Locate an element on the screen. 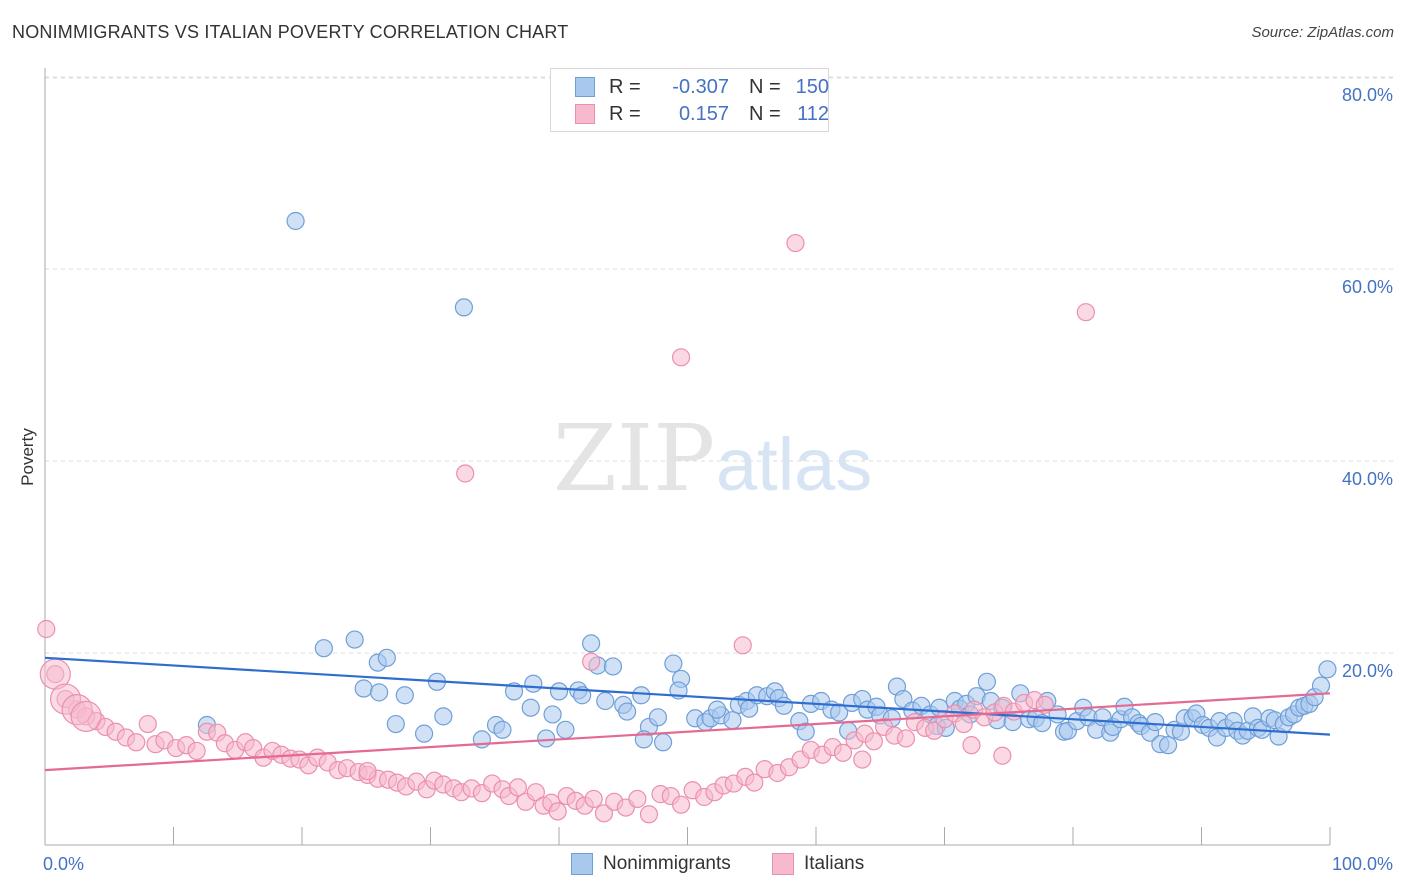 The image size is (1406, 892). n-value: 150 is located at coordinates (812, 86).